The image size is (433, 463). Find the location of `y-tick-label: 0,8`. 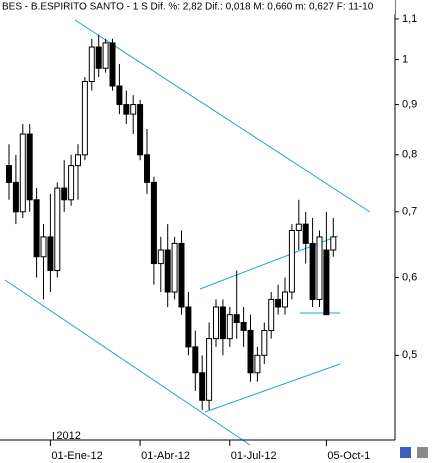

y-tick-label: 0,8 is located at coordinates (409, 155).